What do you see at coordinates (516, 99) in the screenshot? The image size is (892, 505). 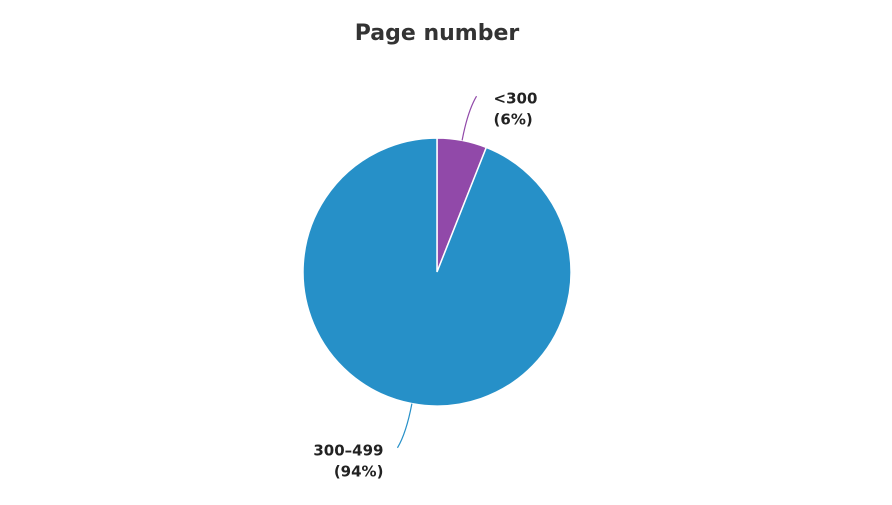 I see `slice-label: <300` at bounding box center [516, 99].